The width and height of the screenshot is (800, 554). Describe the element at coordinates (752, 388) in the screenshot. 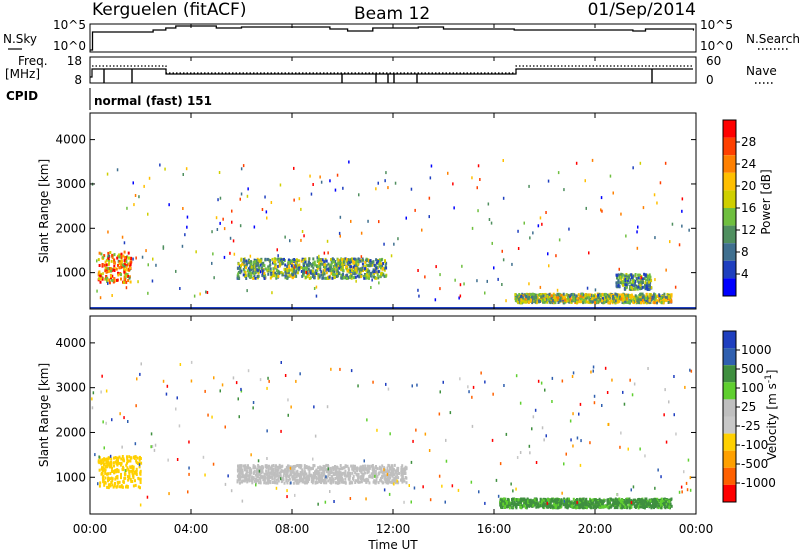

I see `colorbar-tick-label: 100` at that location.